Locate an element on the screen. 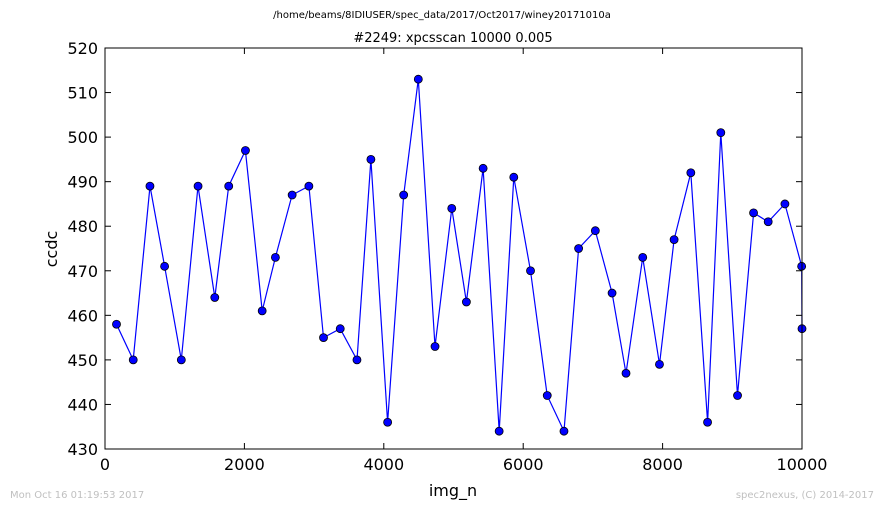 This screenshot has width=884, height=509. y-tick-label: 440 is located at coordinates (82, 404).